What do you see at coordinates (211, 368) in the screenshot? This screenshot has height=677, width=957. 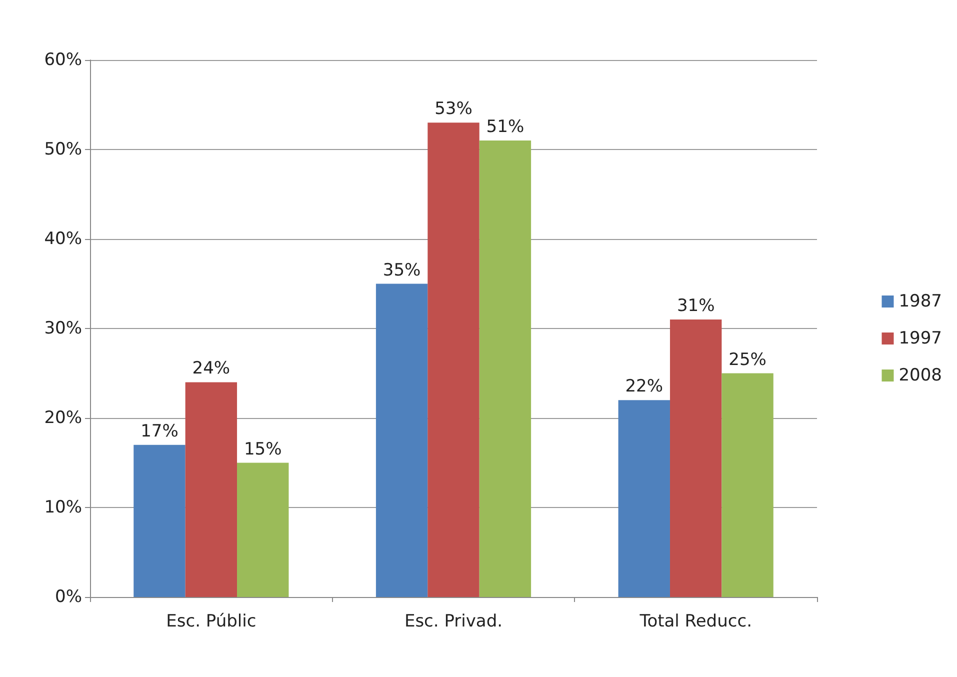 I see `data-label: 24%` at bounding box center [211, 368].